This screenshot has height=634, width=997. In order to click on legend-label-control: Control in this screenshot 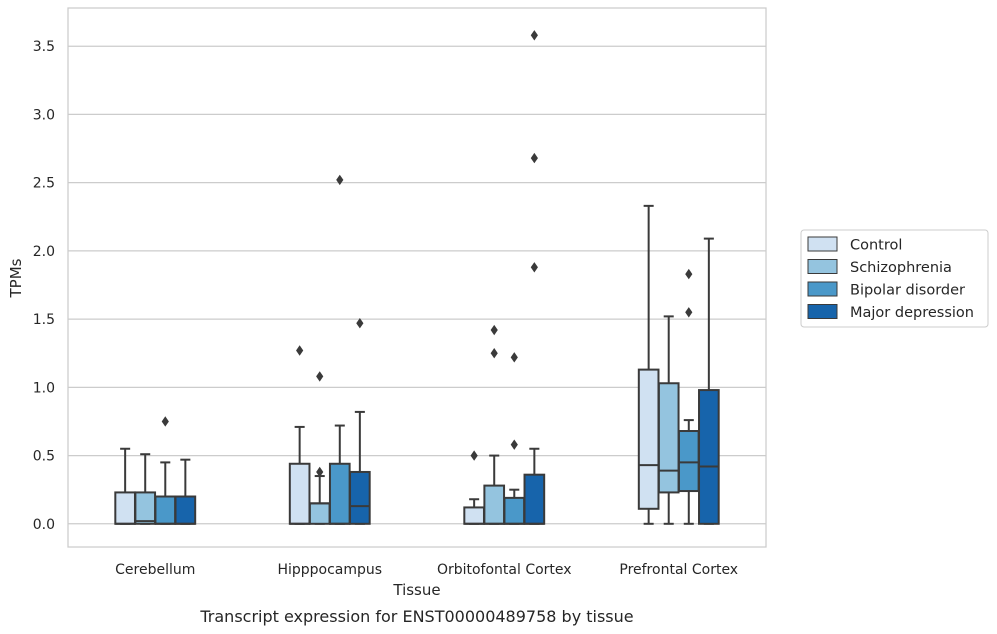, I will do `click(876, 246)`.